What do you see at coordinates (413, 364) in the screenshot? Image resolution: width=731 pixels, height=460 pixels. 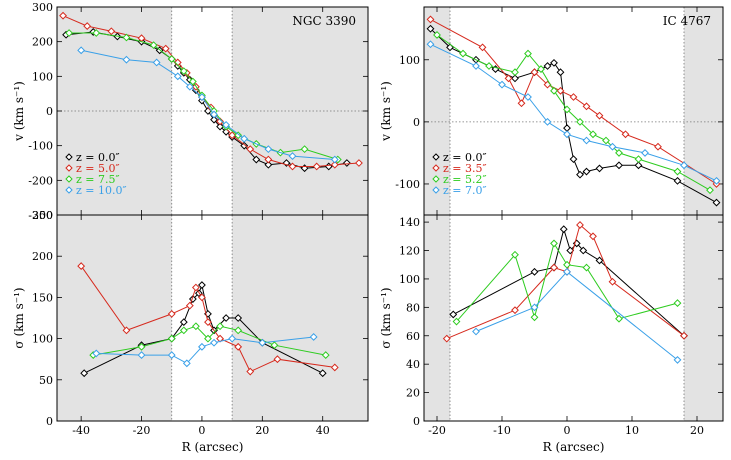 I see `y-tick-label: 40` at bounding box center [413, 364].